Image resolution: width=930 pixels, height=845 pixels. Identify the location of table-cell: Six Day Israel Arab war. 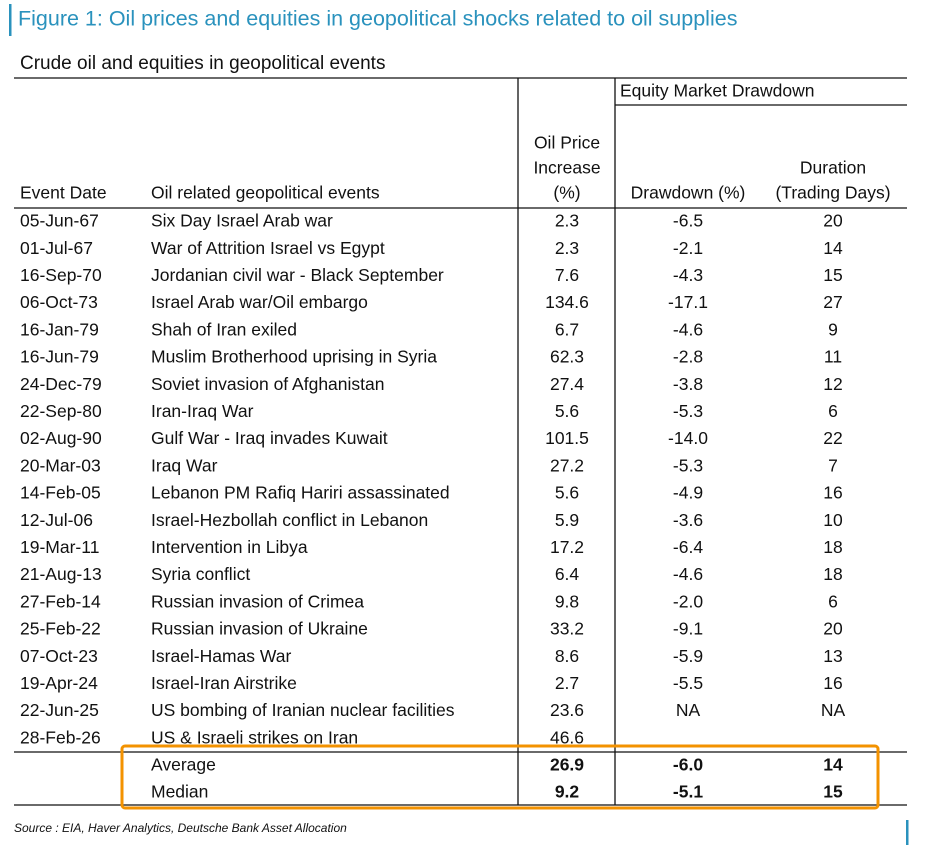
(242, 221).